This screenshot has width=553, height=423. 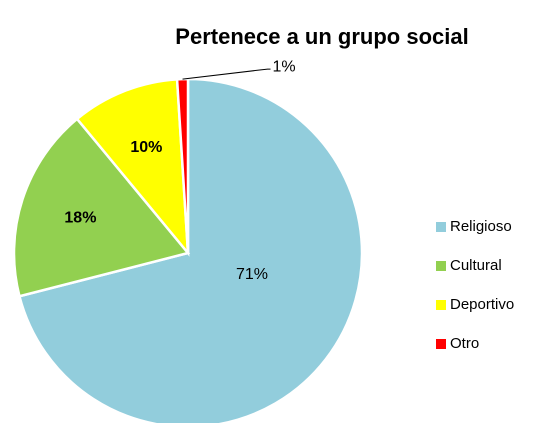 I want to click on legend-label: Cultural, so click(x=476, y=265).